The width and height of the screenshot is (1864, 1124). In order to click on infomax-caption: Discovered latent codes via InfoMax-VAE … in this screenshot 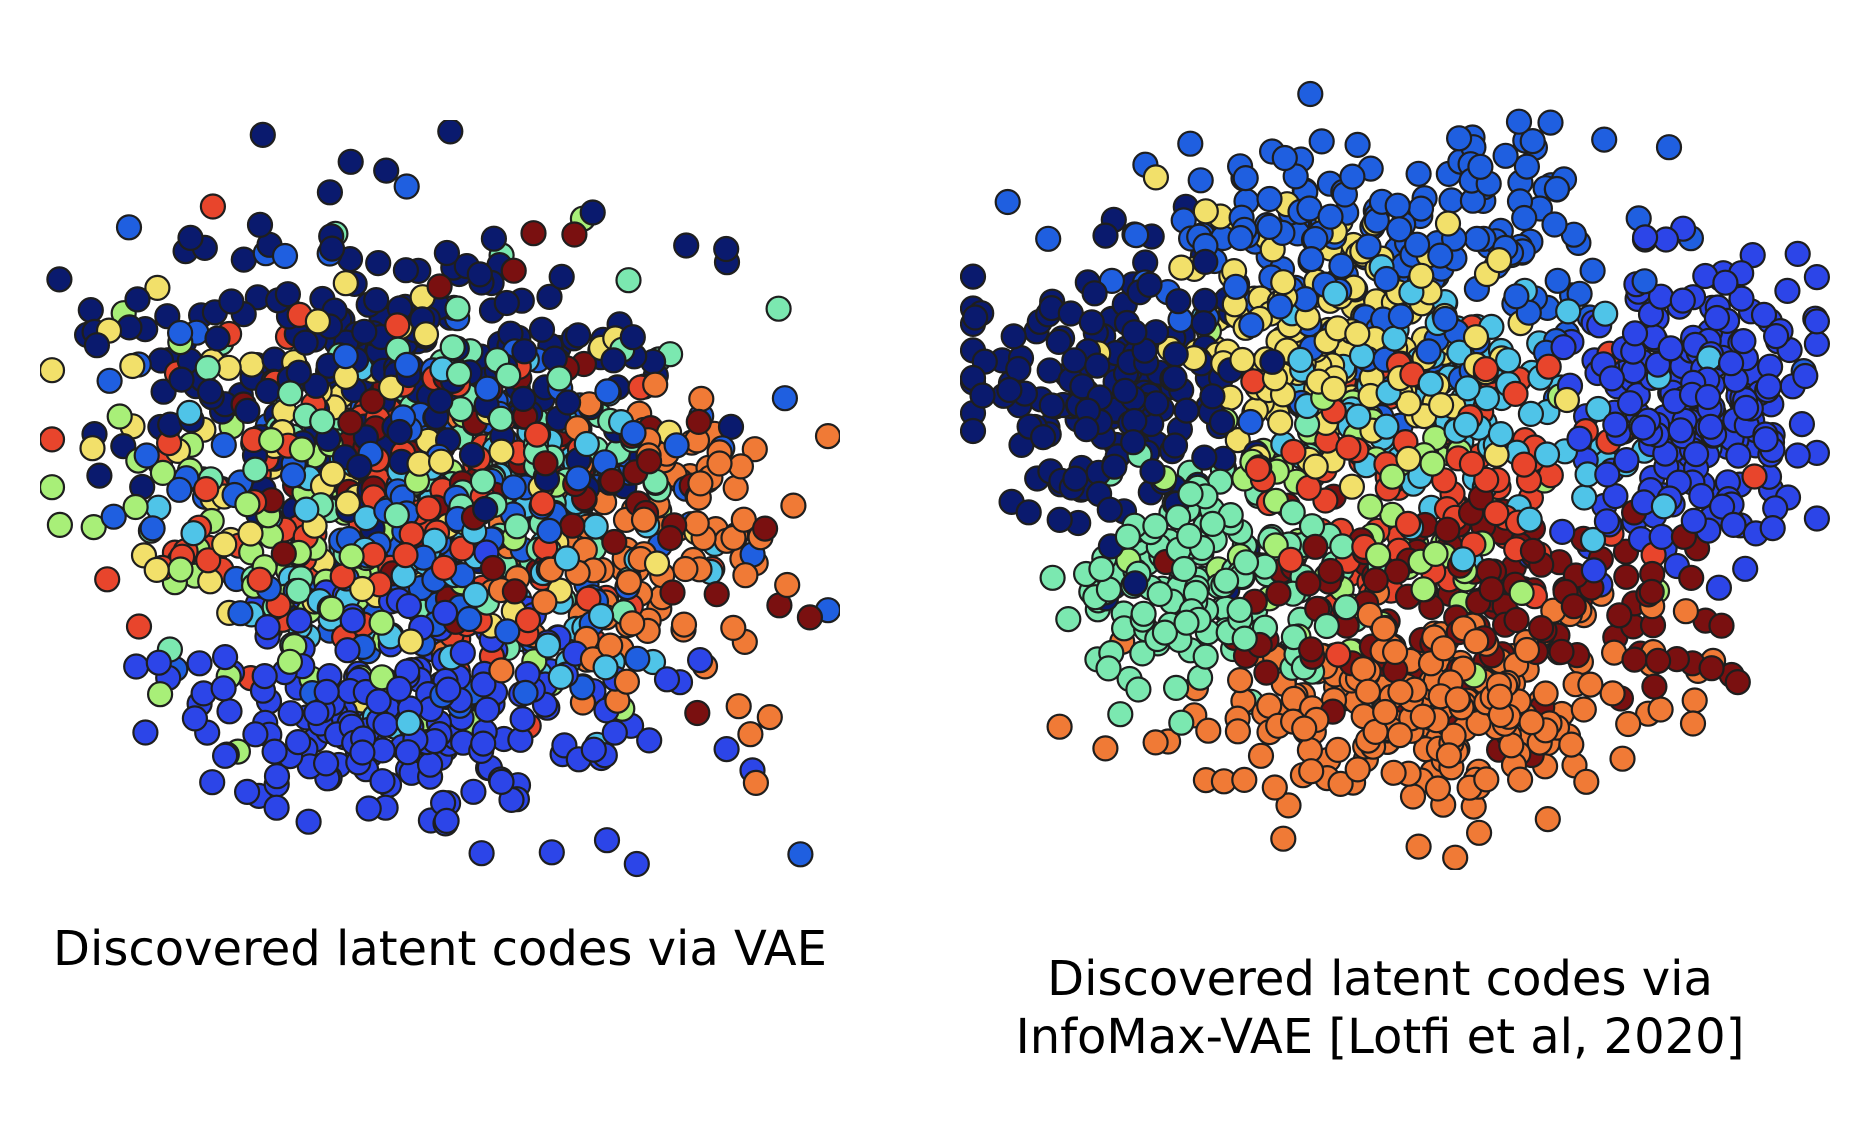, I will do `click(1380, 1008)`.